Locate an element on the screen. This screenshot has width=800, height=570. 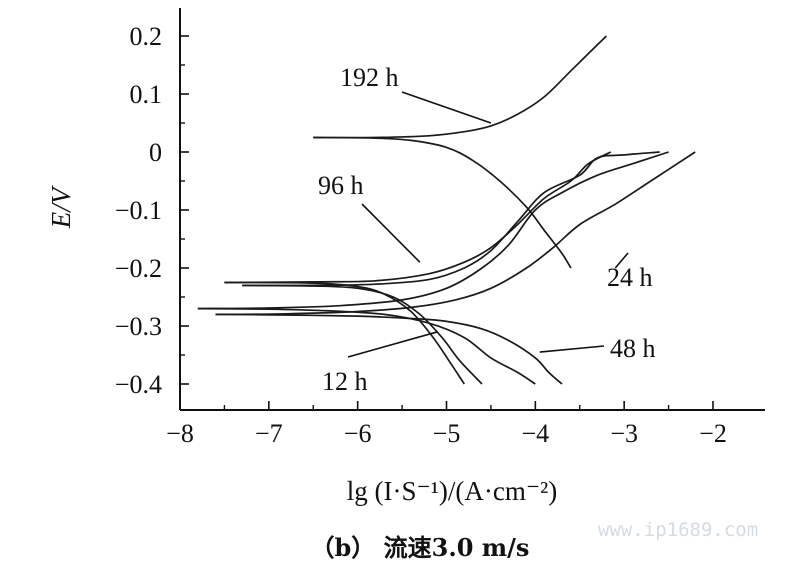
x-tick-label: −7 is located at coordinates (269, 433).